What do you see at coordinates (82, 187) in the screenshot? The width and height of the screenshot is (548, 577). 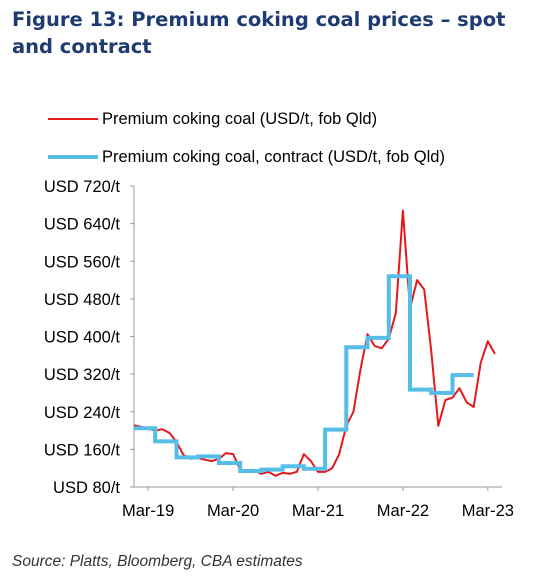 I see `y-tick-label: USD 720/t` at bounding box center [82, 187].